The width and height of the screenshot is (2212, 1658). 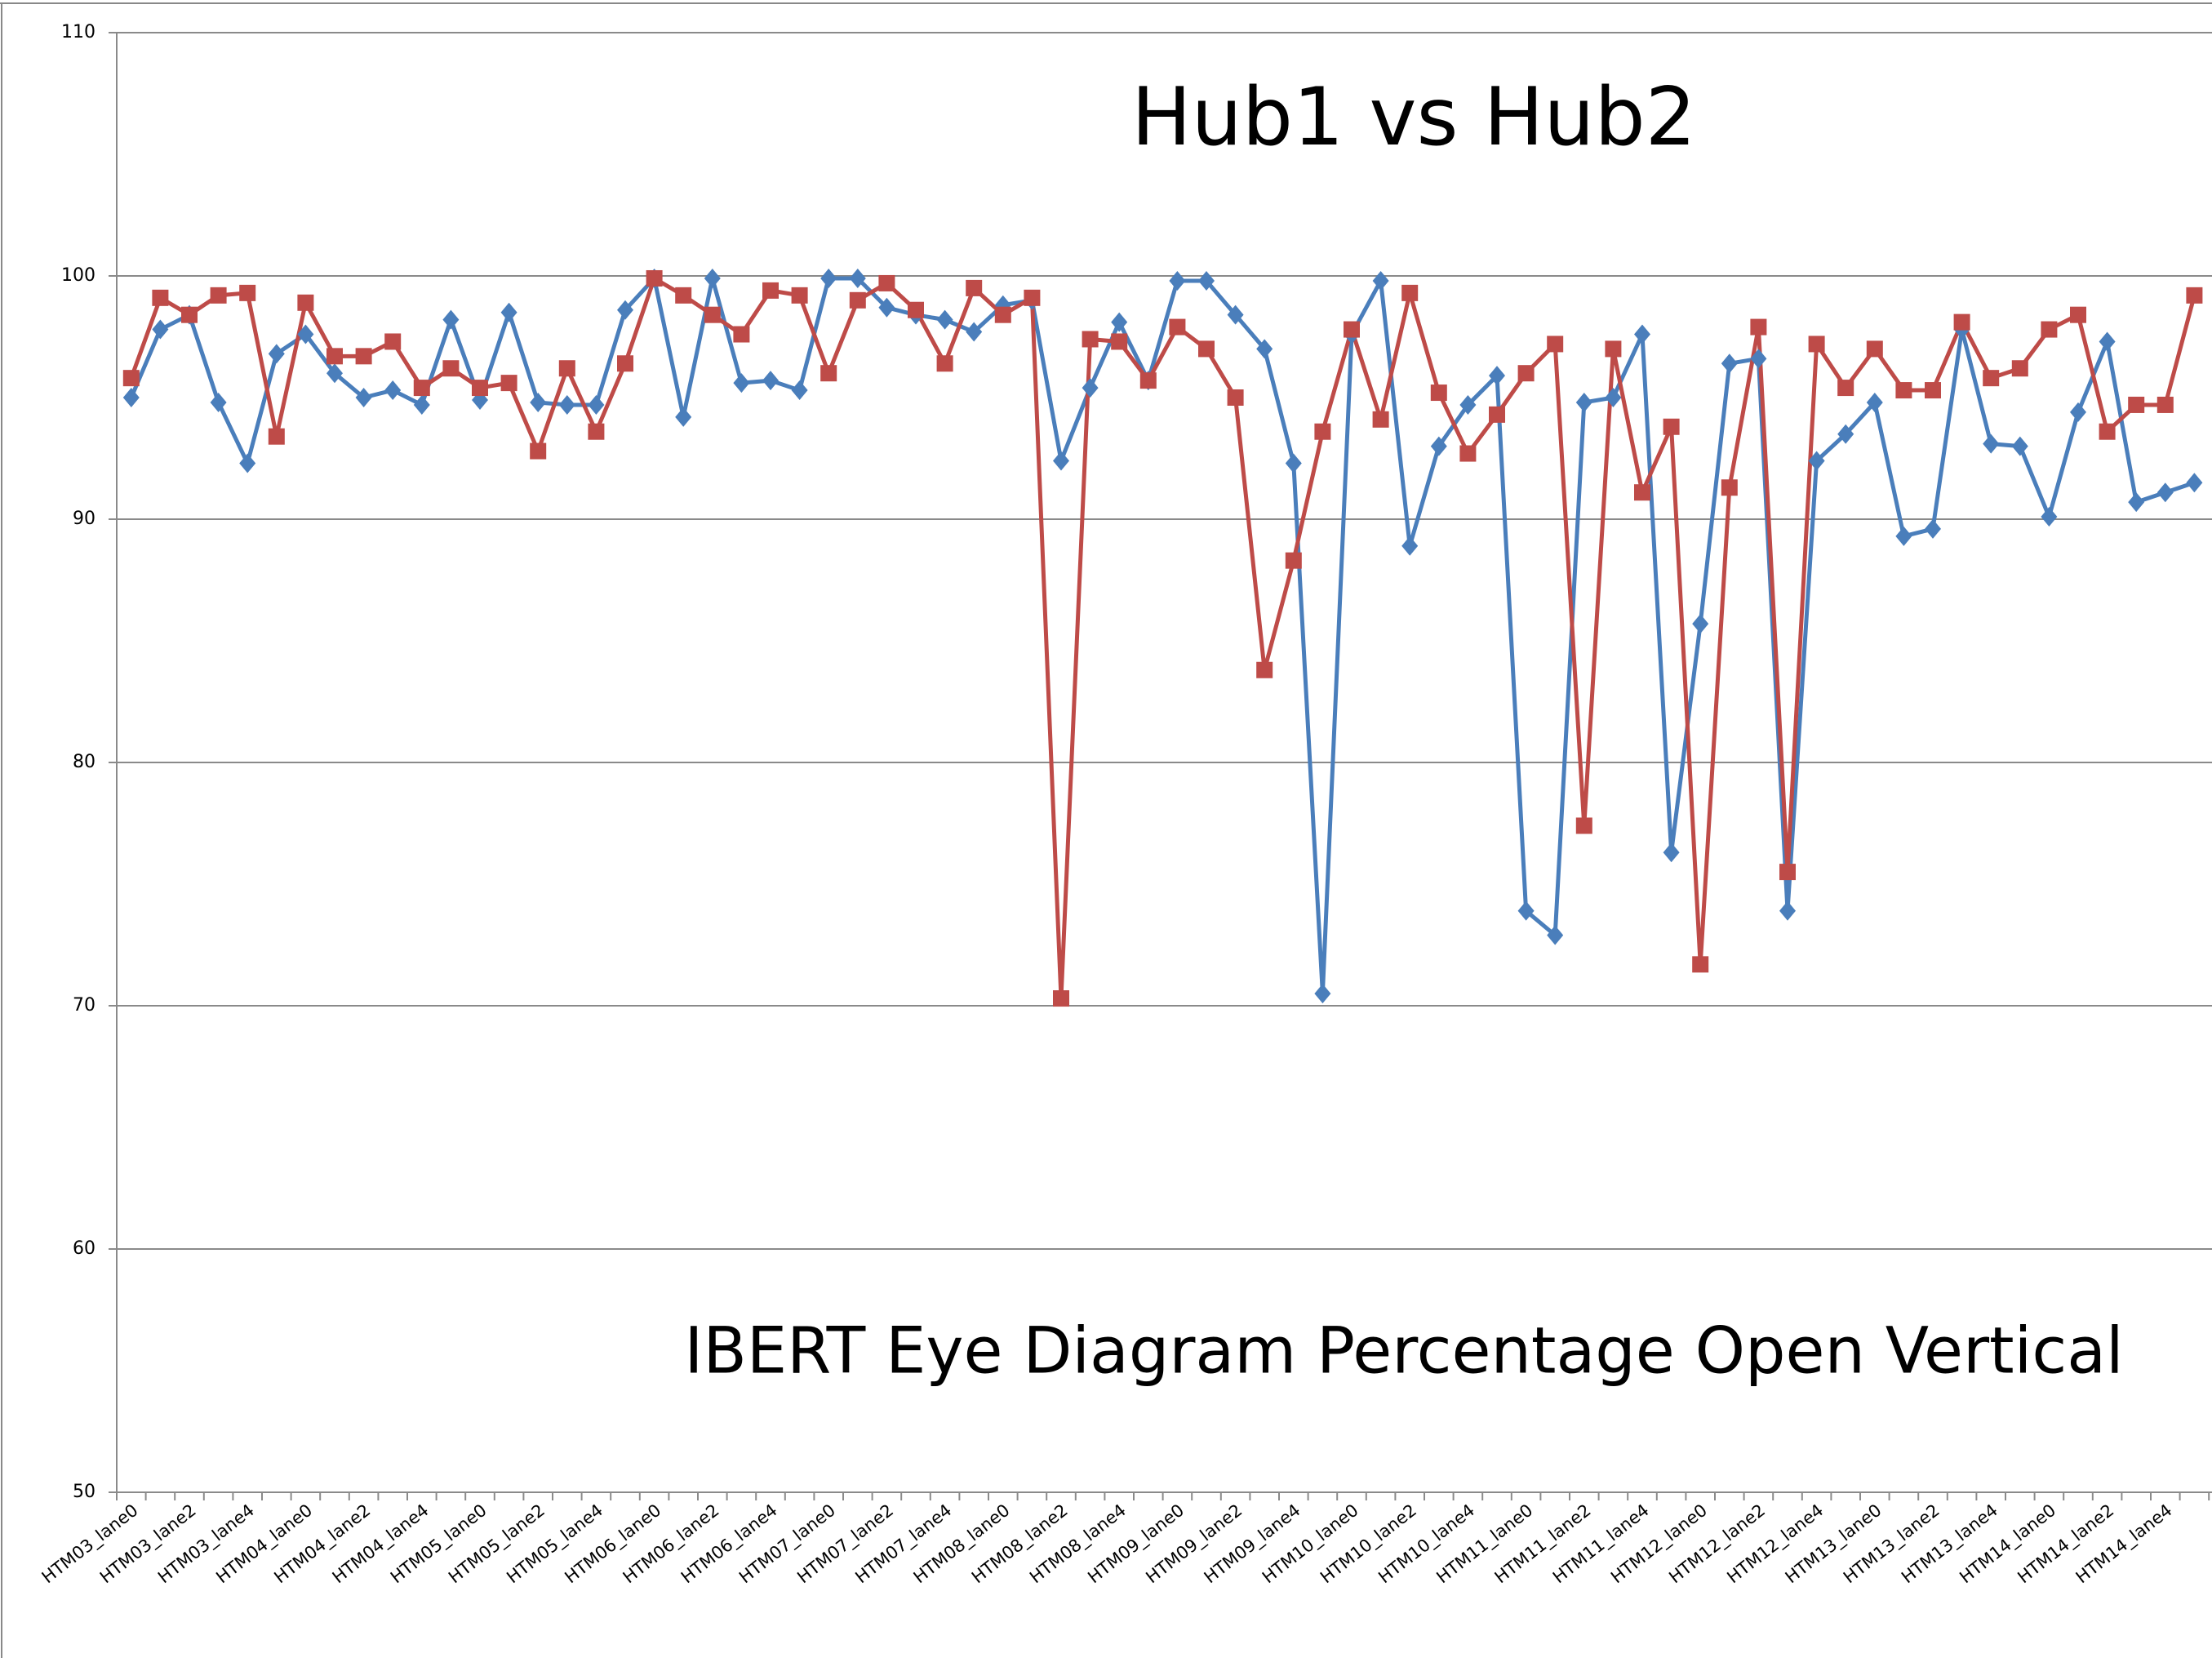 I want to click on y-tick-label: 60, so click(x=84, y=1248).